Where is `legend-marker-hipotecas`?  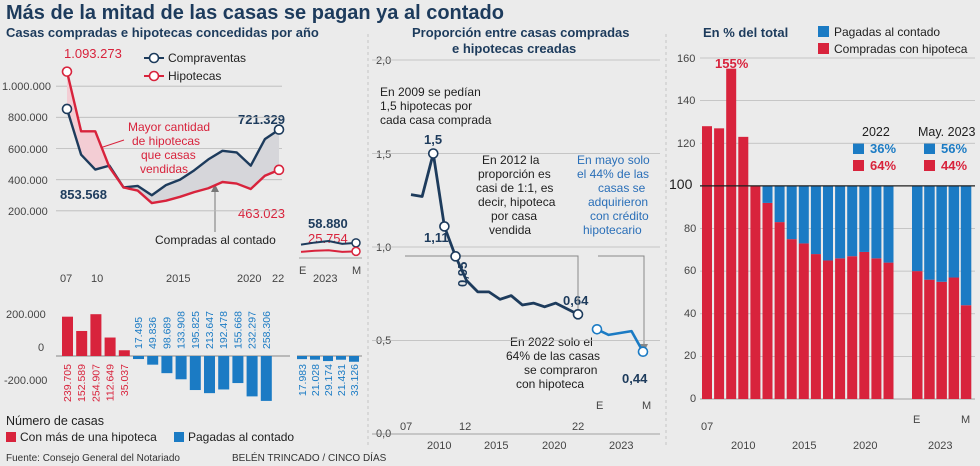 legend-marker-hipotecas is located at coordinates (154, 76).